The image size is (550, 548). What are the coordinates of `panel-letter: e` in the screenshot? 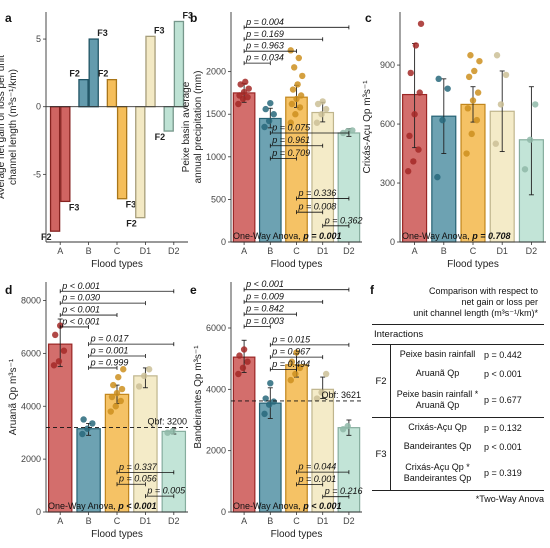 It's located at (193, 290).